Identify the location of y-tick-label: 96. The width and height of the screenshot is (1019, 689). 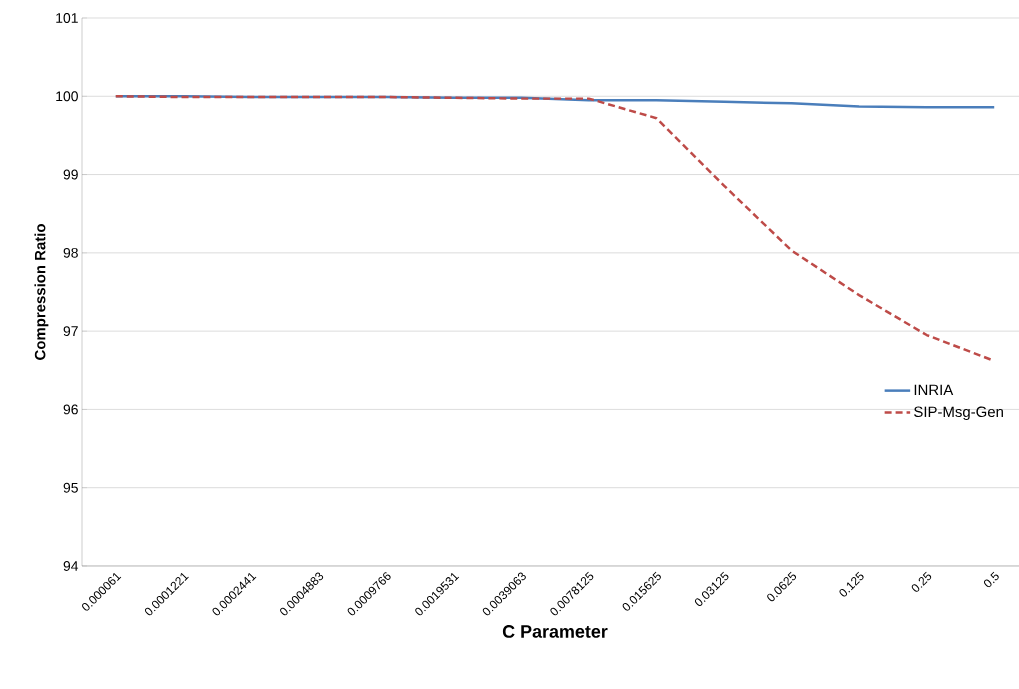
(70, 409).